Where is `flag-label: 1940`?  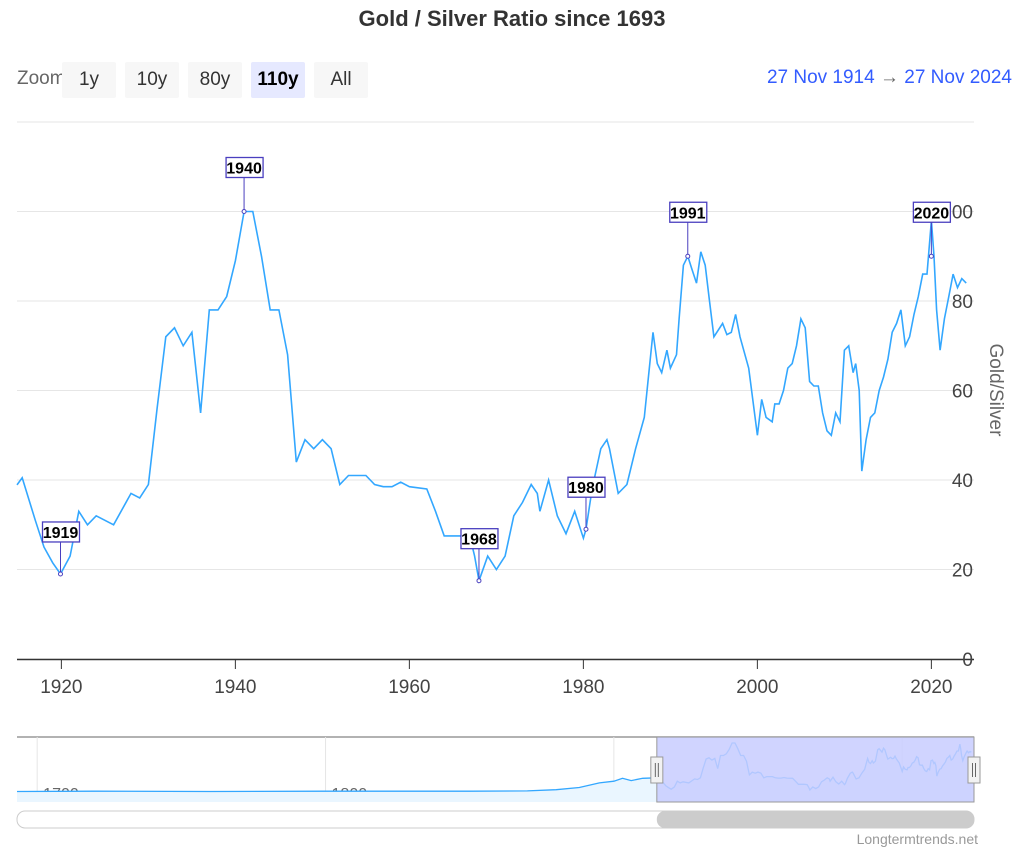 flag-label: 1940 is located at coordinates (244, 169).